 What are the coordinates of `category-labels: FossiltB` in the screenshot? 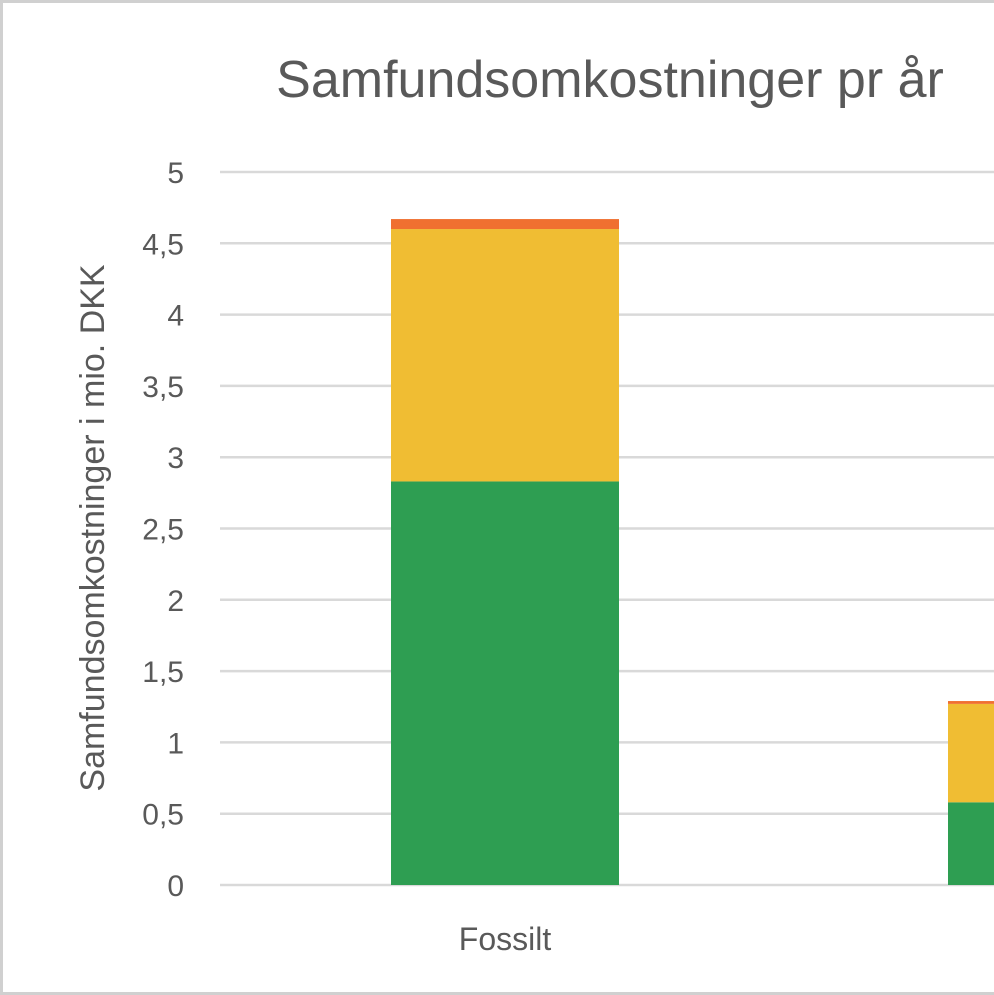 It's located at (505, 939).